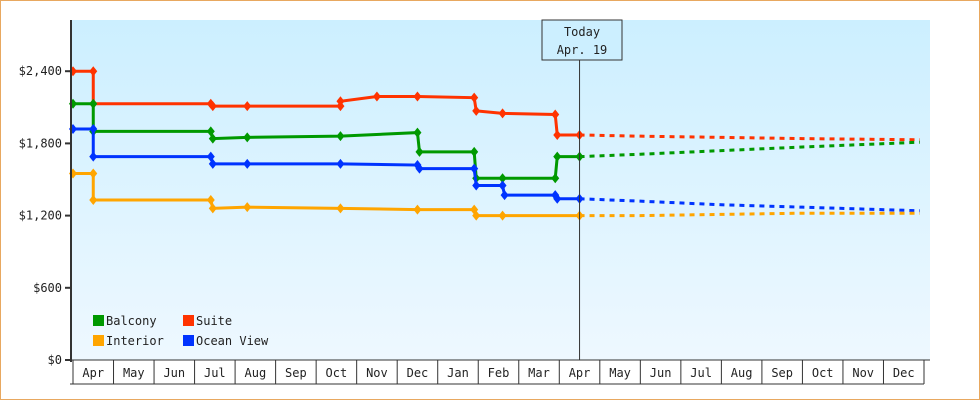 Image resolution: width=980 pixels, height=400 pixels. Describe the element at coordinates (135, 341) in the screenshot. I see `legend-label: Interior` at that location.